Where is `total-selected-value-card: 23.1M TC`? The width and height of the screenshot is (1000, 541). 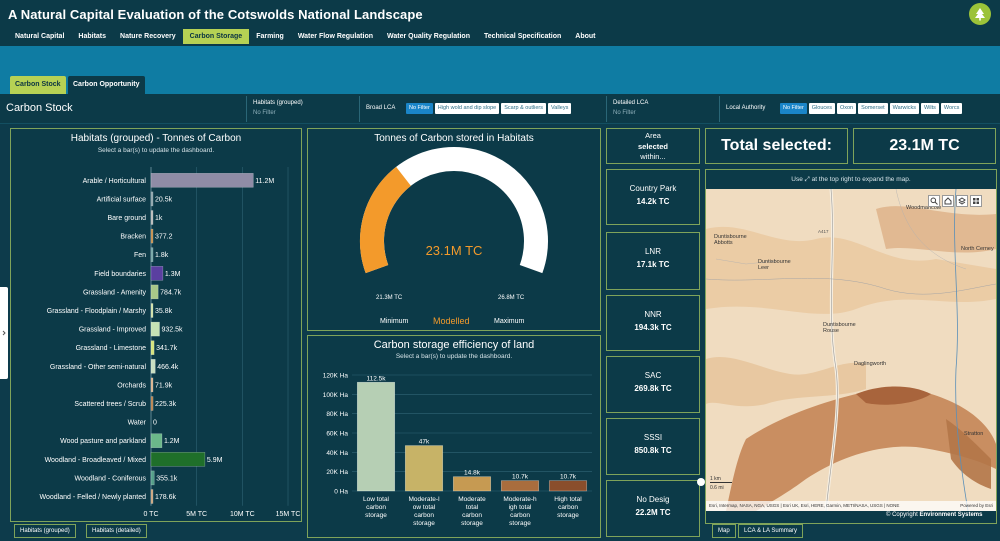 total-selected-value-card: 23.1M TC is located at coordinates (924, 146).